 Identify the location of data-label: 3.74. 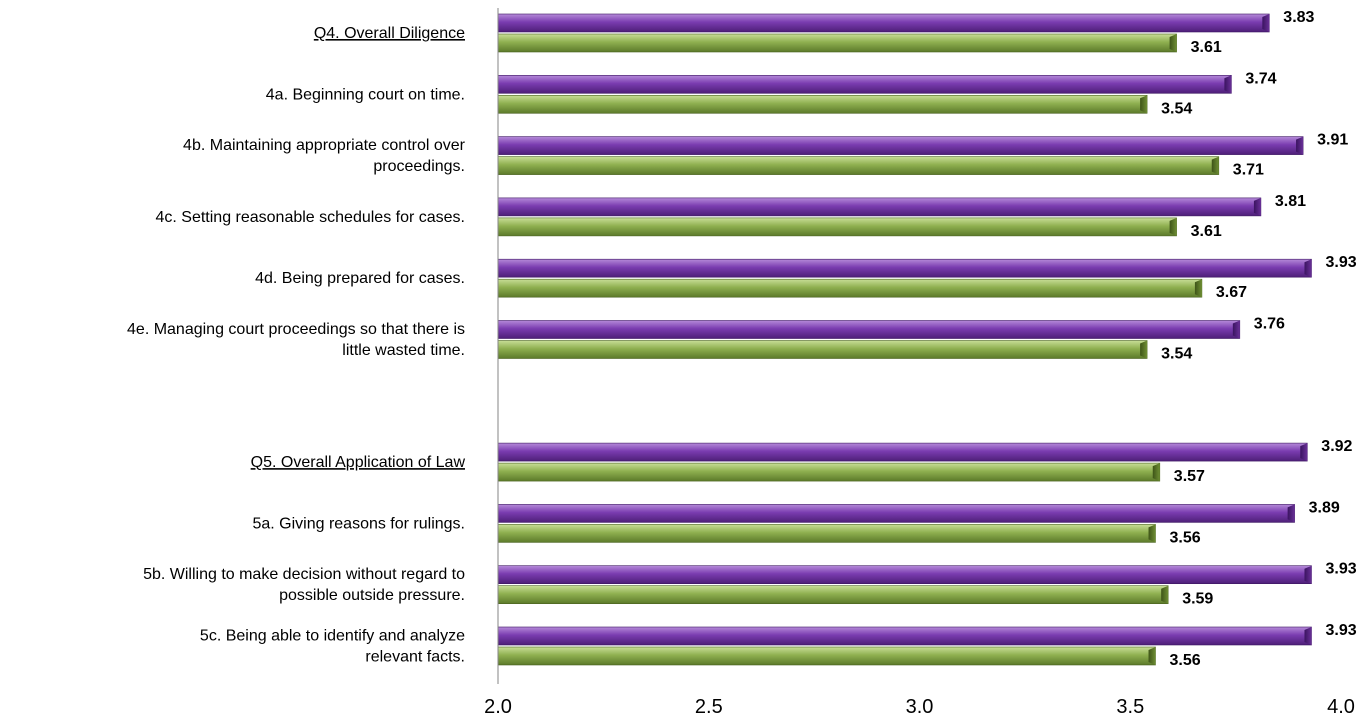
(1260, 78).